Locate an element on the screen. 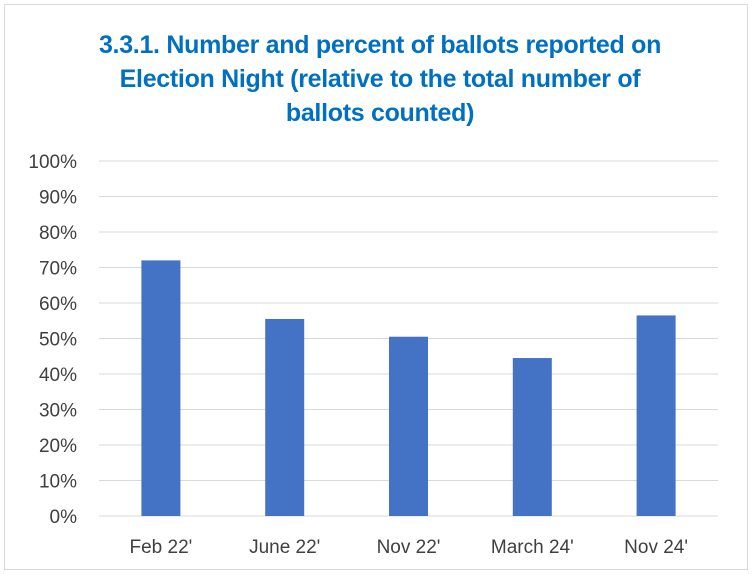 The width and height of the screenshot is (754, 576). x-tick-label: Nov 22' is located at coordinates (409, 547).